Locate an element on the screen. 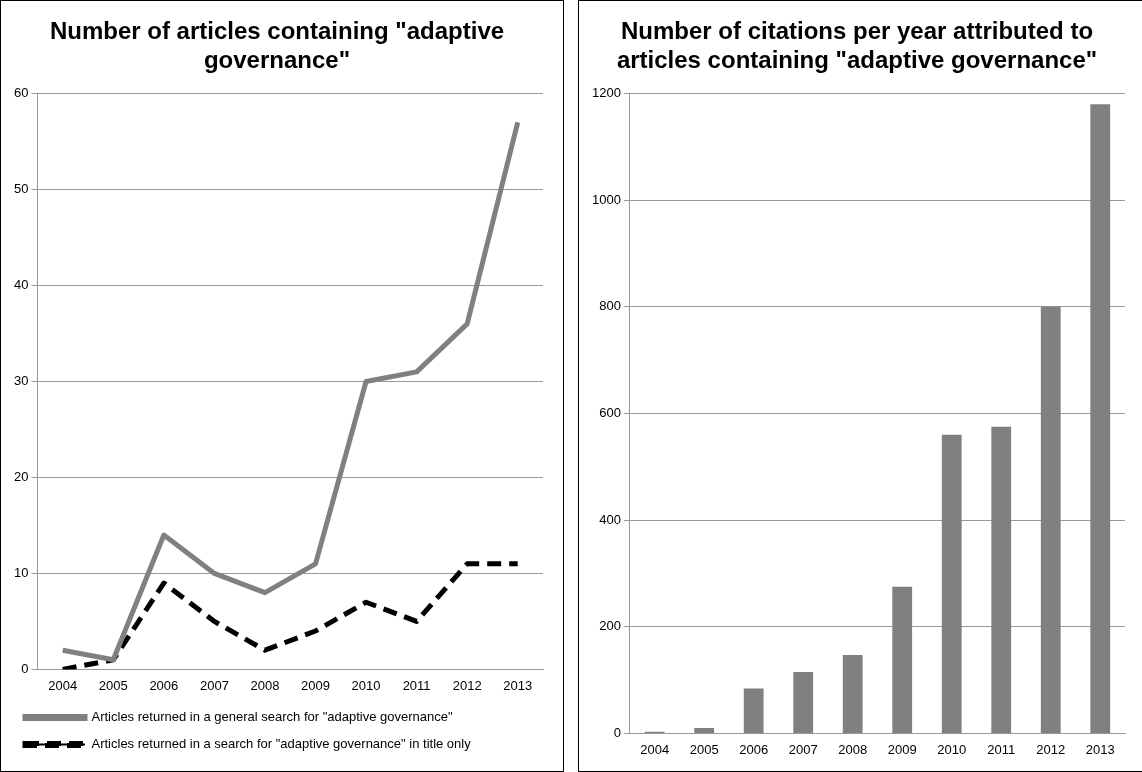 The width and height of the screenshot is (1142, 772). y-tick-label: 60 is located at coordinates (21, 93).